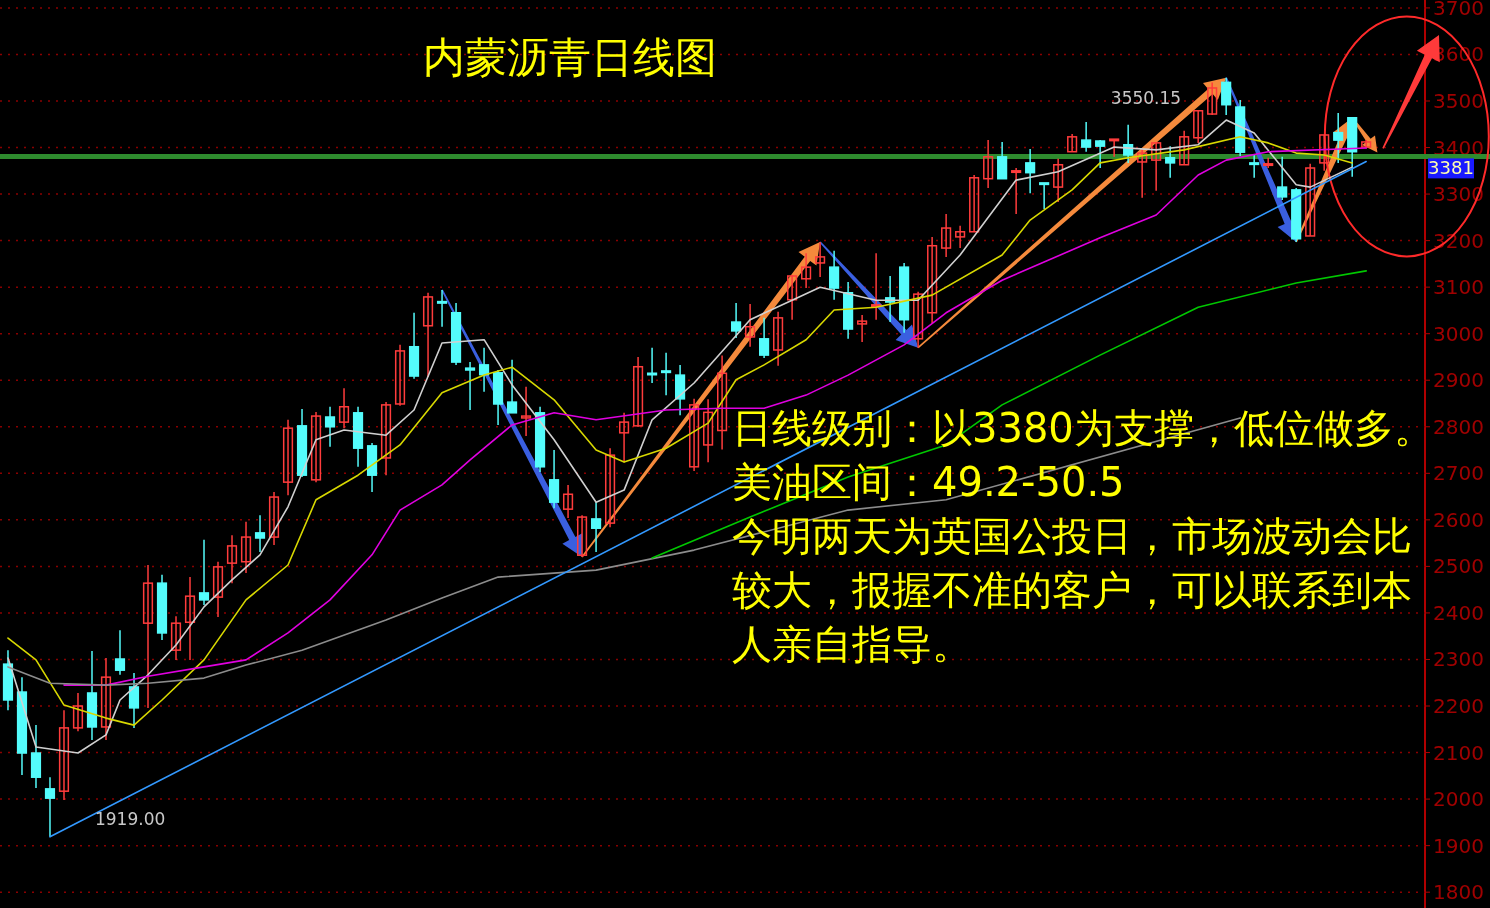 Image resolution: width=1490 pixels, height=908 pixels. Describe the element at coordinates (1458, 333) in the screenshot. I see `y-tick-label: 3000` at that location.